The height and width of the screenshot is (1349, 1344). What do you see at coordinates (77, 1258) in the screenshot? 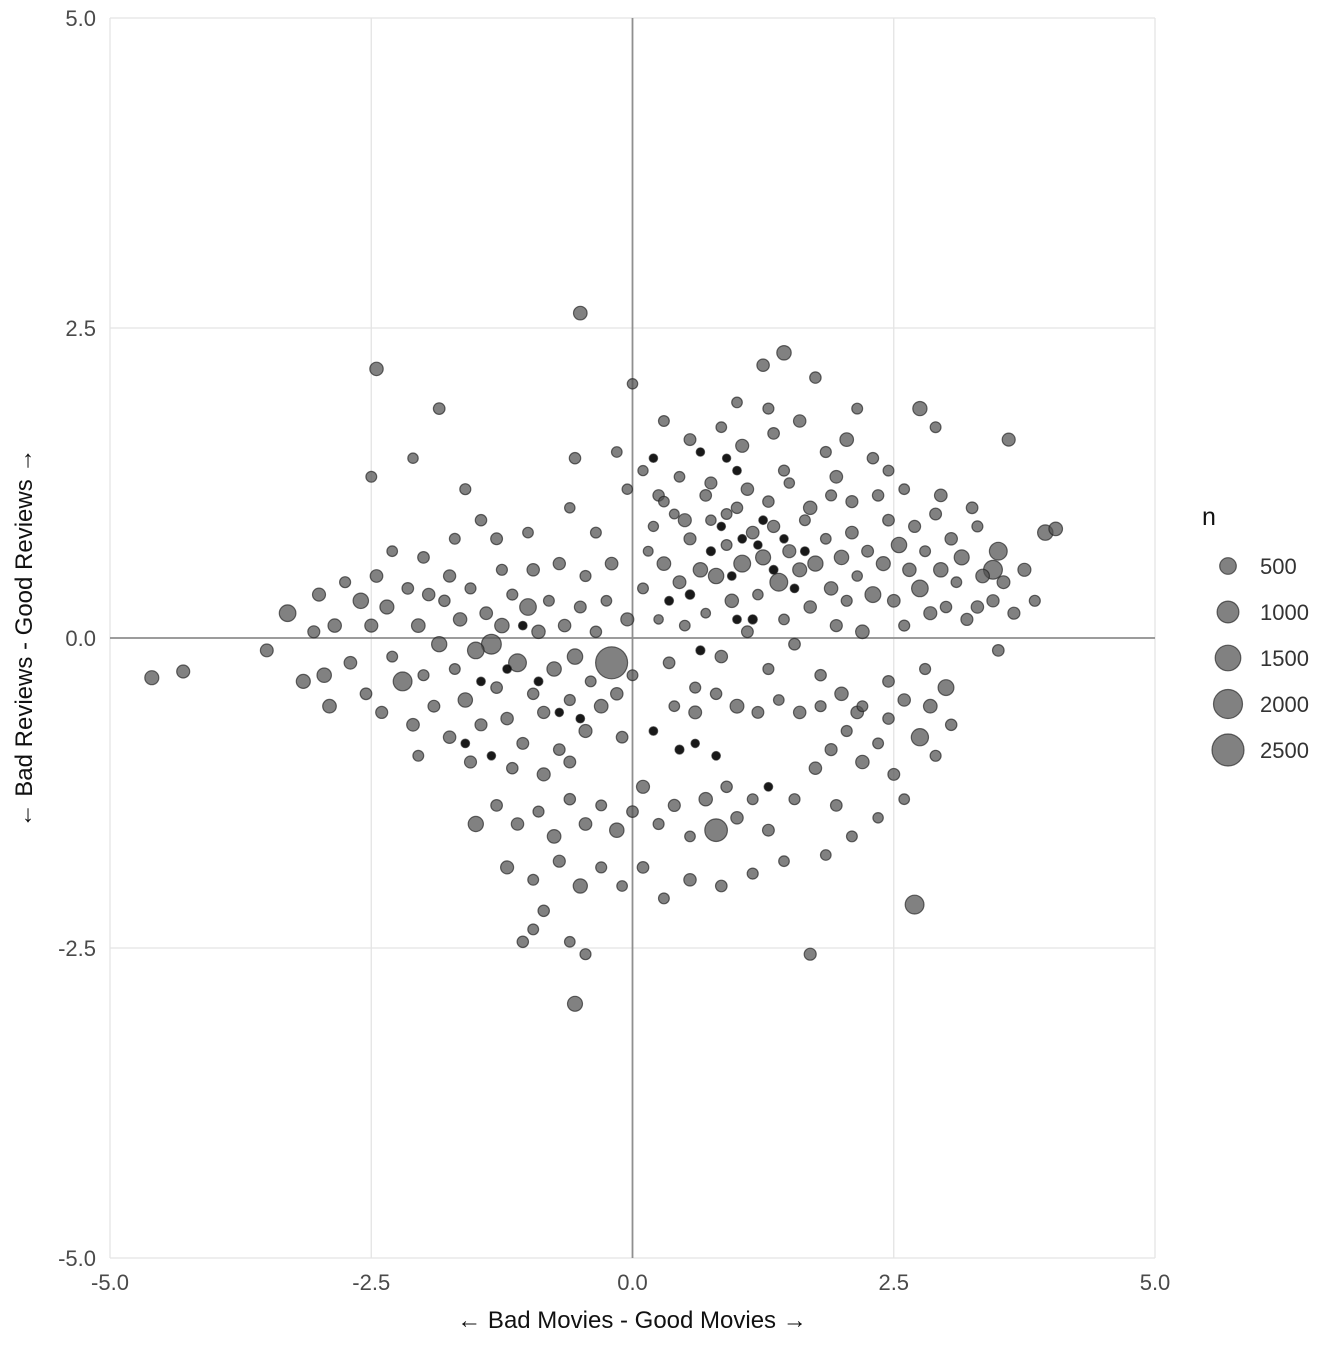
I see `y-tick-label: -5.0` at bounding box center [77, 1258].